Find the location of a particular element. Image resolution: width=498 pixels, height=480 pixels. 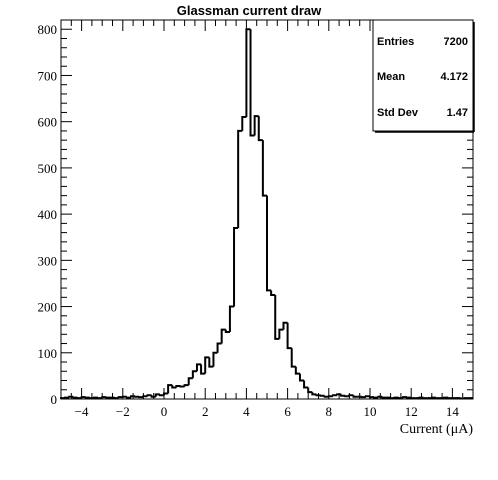

y-tick-label: 800 is located at coordinates (48, 29).